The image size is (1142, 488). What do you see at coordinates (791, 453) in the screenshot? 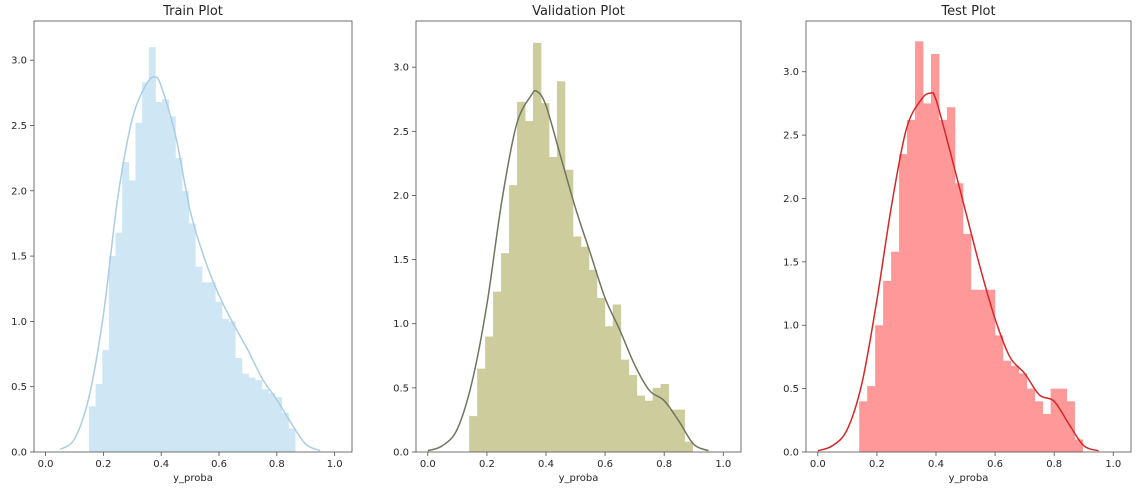
I see `y-tick-label: 0.0` at bounding box center [791, 453].